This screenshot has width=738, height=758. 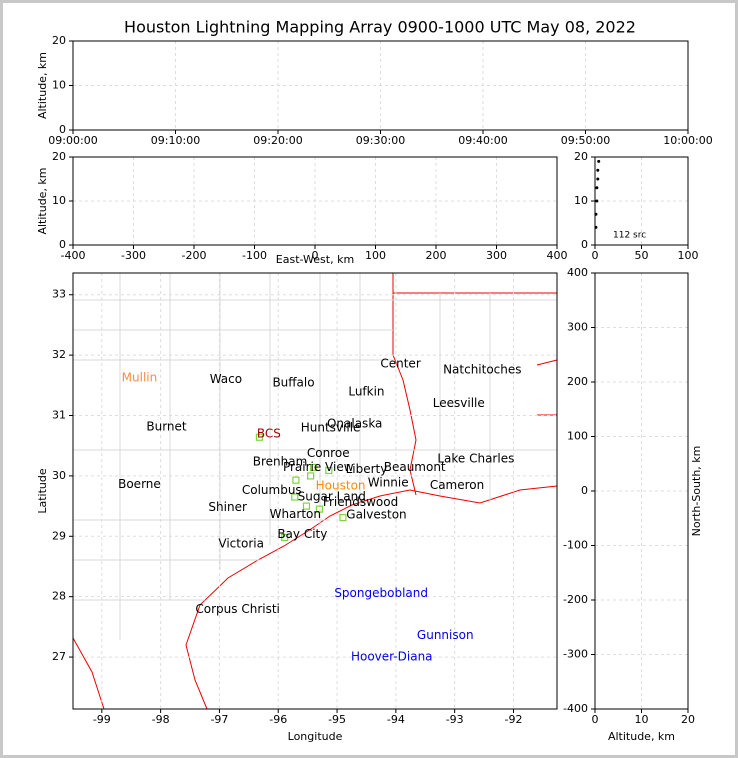 What do you see at coordinates (226, 379) in the screenshot?
I see `city-label: Waco` at bounding box center [226, 379].